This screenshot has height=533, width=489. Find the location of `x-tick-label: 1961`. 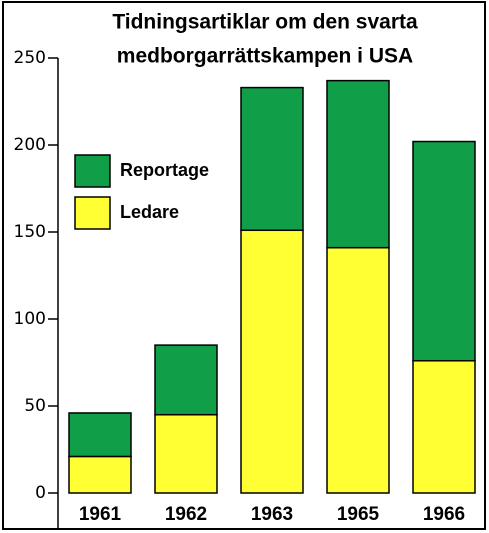

x-tick-label: 1961 is located at coordinates (100, 514).